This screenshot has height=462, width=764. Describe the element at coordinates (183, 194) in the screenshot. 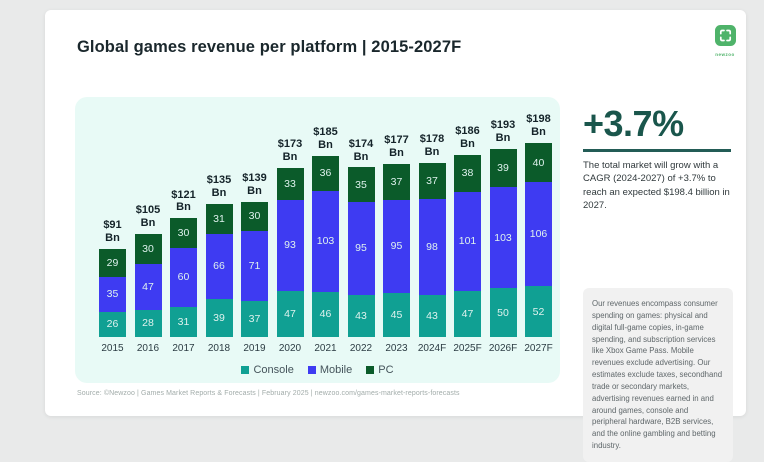

I see `bar-total-value: $121` at that location.